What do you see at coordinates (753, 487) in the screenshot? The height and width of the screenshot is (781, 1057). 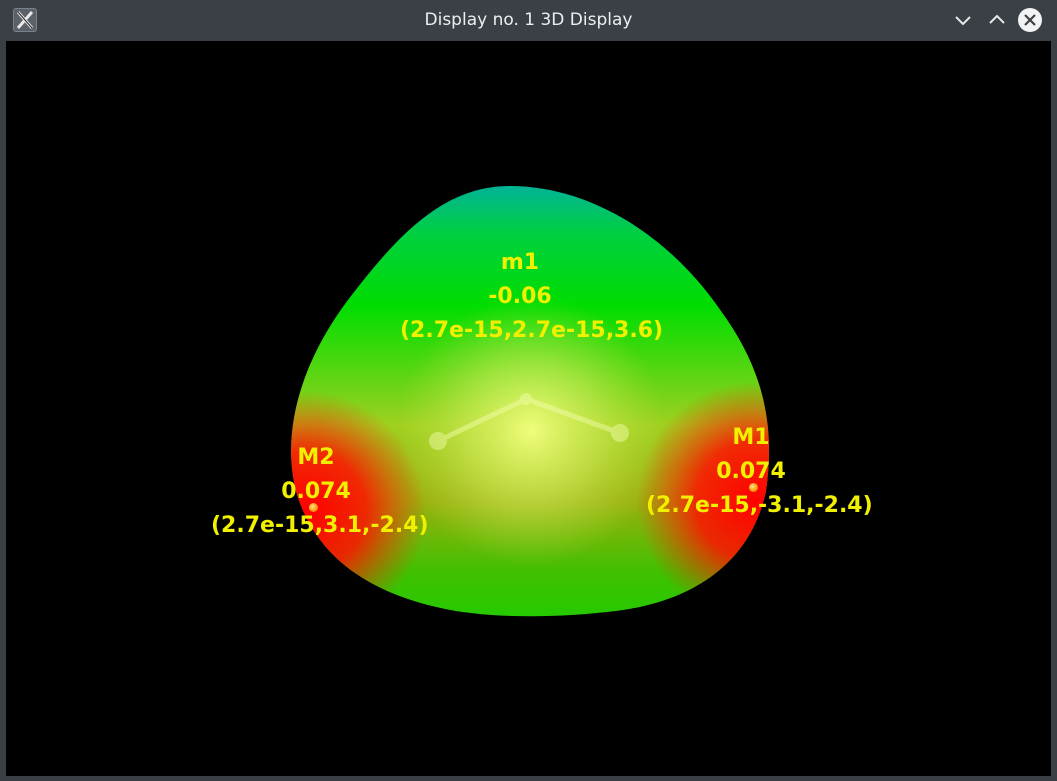 I see `marker-point-M1` at bounding box center [753, 487].